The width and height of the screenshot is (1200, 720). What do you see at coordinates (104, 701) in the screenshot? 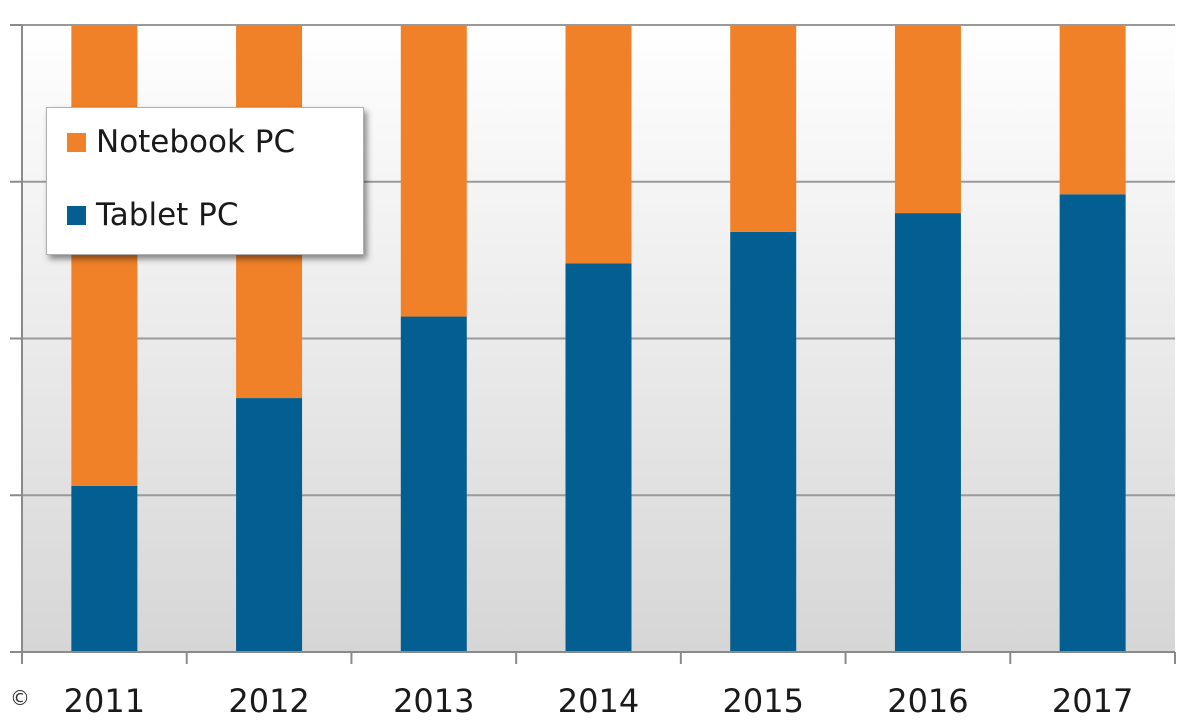
I see `x-tick-label-2011: 2011` at bounding box center [104, 701].